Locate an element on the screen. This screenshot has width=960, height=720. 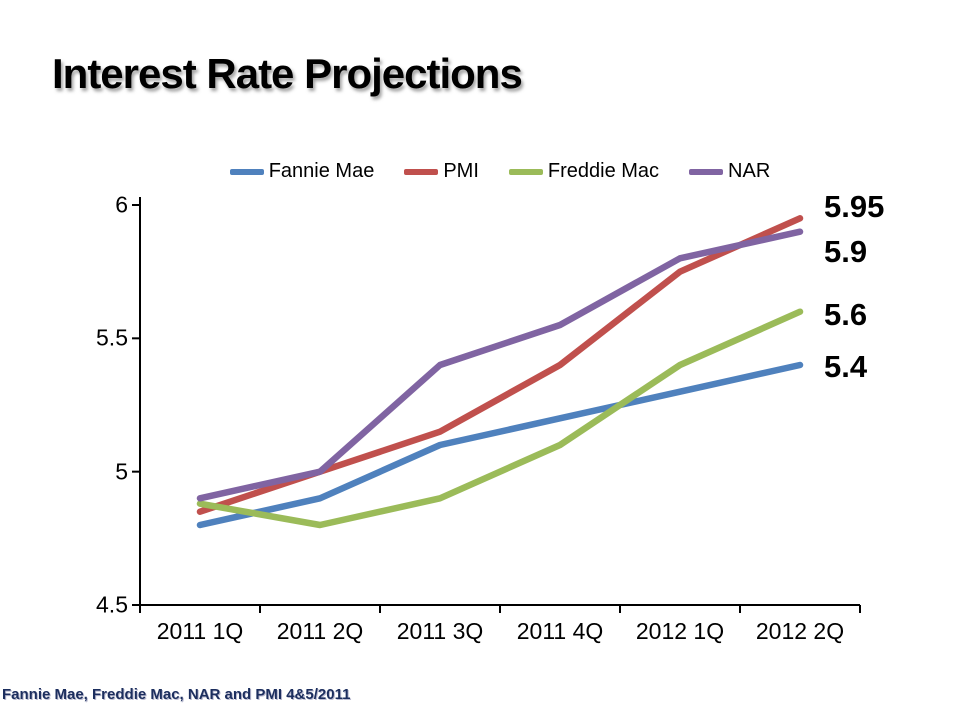
end-value-label: 5.6 is located at coordinates (846, 314).